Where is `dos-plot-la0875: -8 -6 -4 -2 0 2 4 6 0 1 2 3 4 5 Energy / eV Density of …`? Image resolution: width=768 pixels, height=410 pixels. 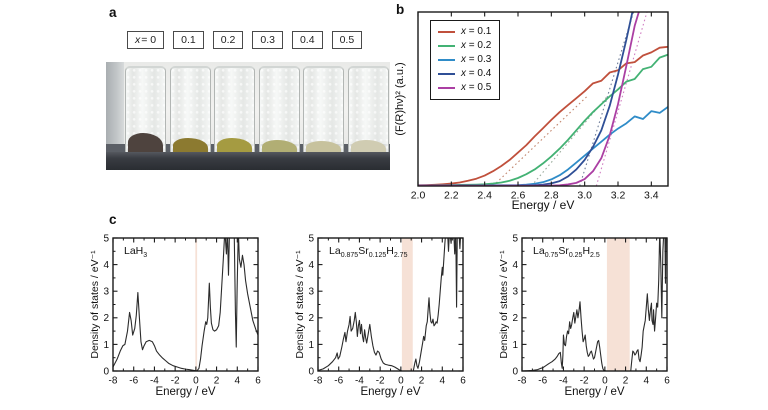 dos-plot-la0875: -8 -6 -4 -2 0 2 4 6 0 1 2 3 4 5 Energy / eV Density of … is located at coordinates (384, 314).